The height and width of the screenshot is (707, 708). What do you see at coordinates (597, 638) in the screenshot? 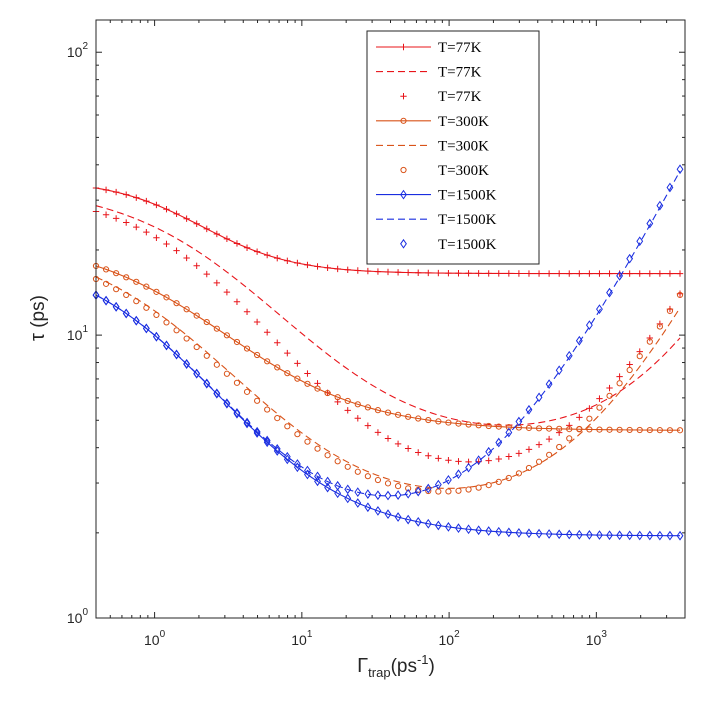
I see `x-tick-label: 10³` at bounding box center [597, 638].